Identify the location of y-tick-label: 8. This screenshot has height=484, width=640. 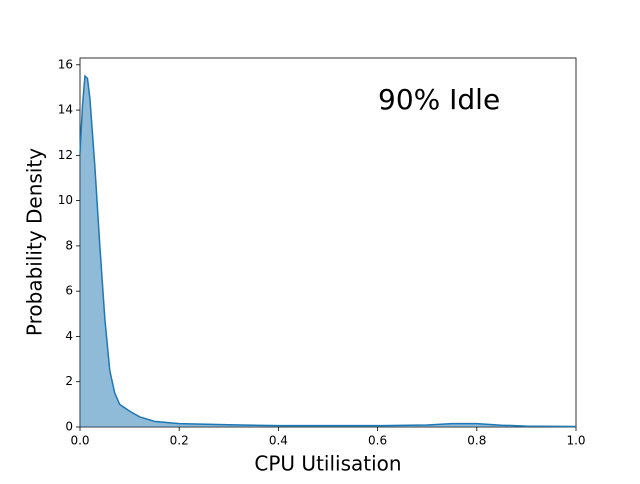
(69, 245).